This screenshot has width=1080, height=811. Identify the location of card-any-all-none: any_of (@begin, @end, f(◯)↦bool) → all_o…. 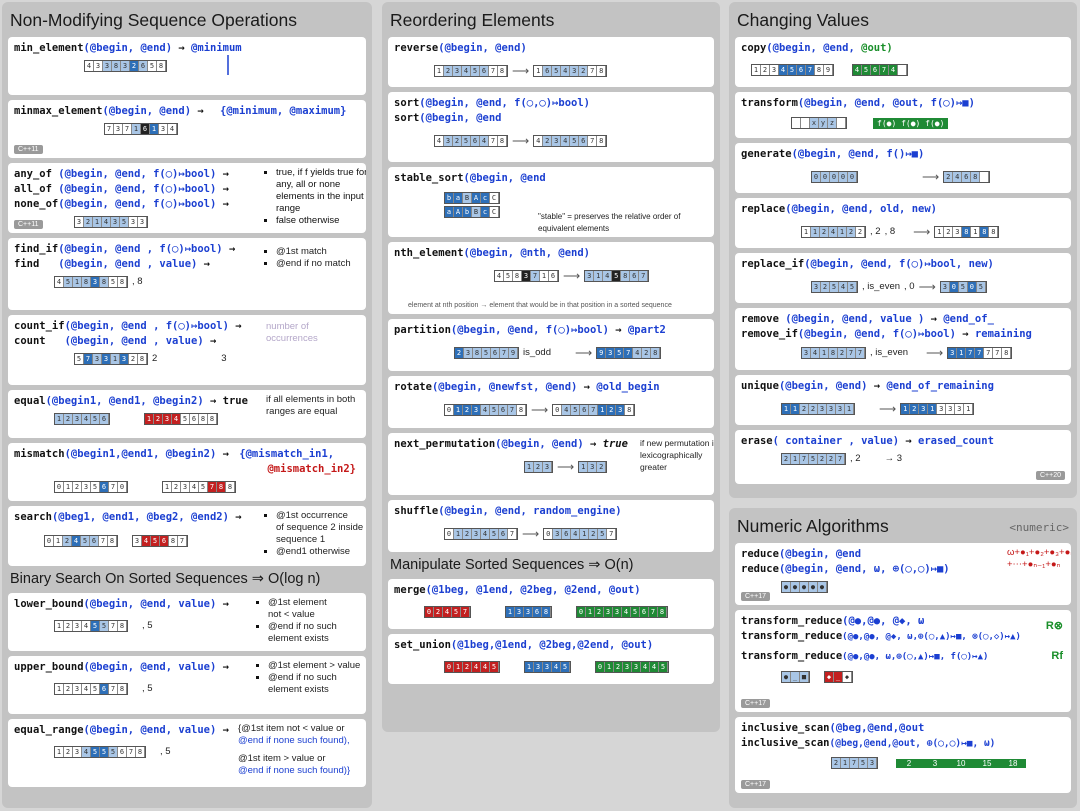
(187, 198).